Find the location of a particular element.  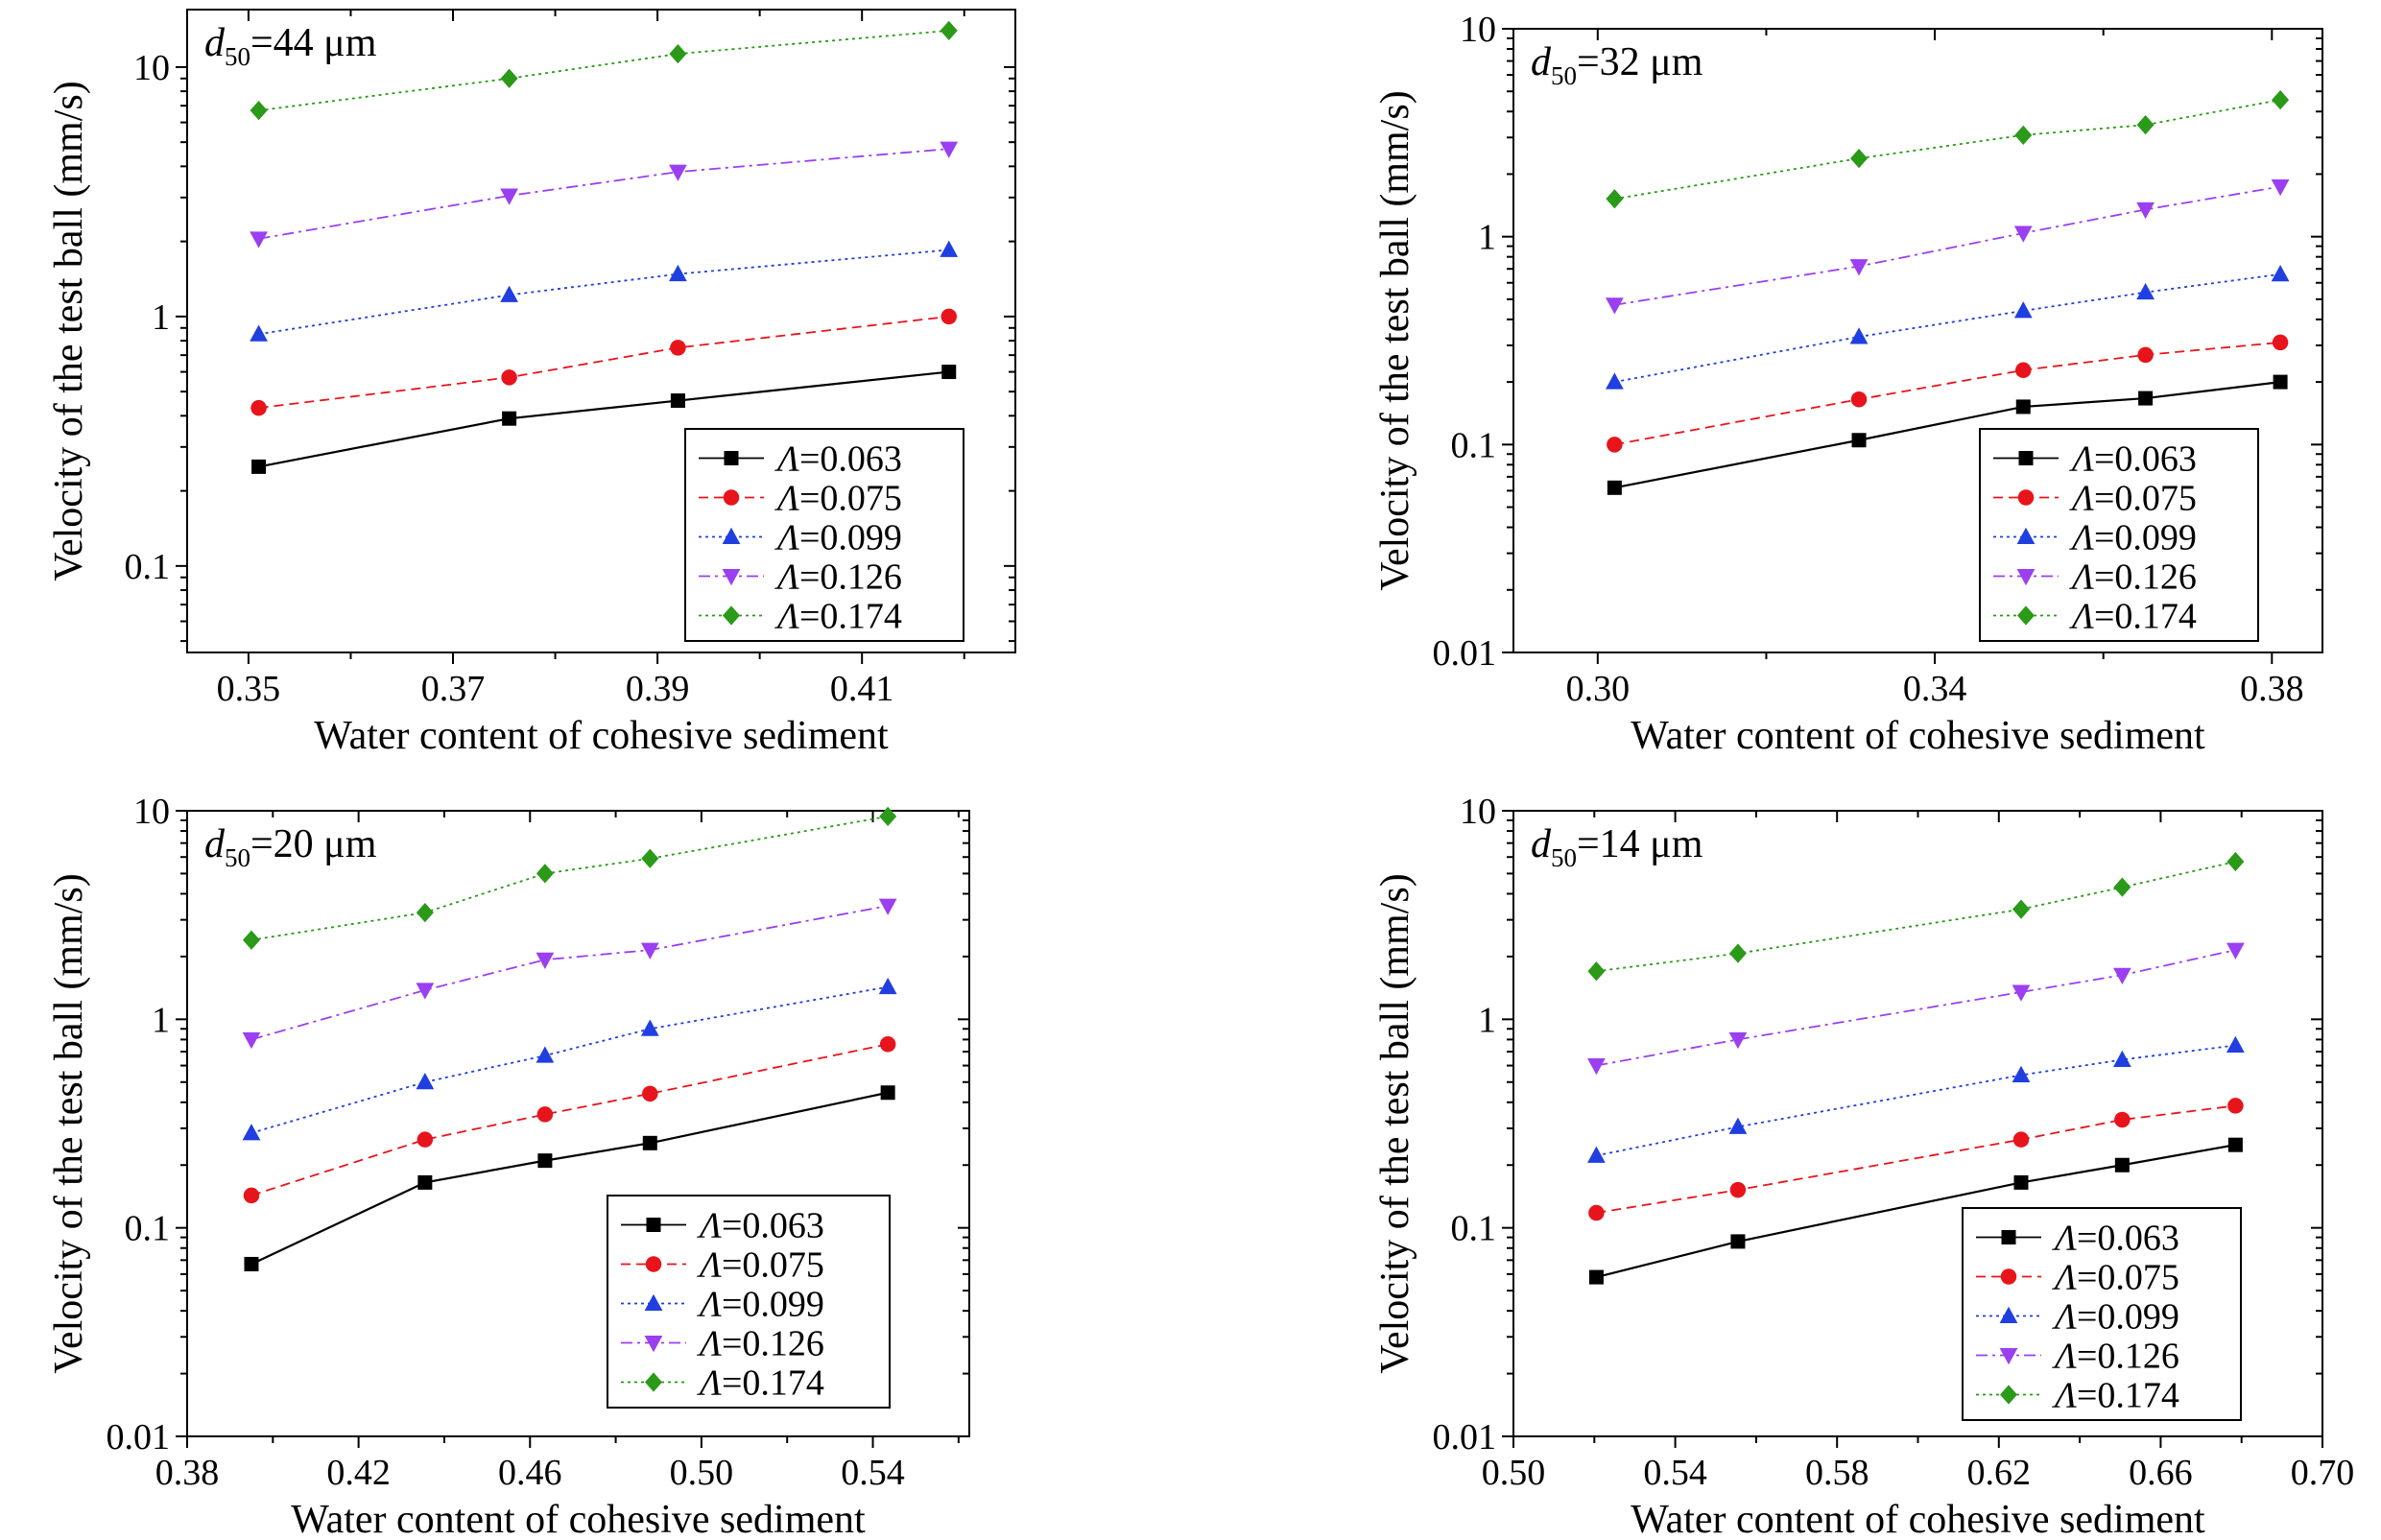

y-tick-label: 10 is located at coordinates (152, 812).